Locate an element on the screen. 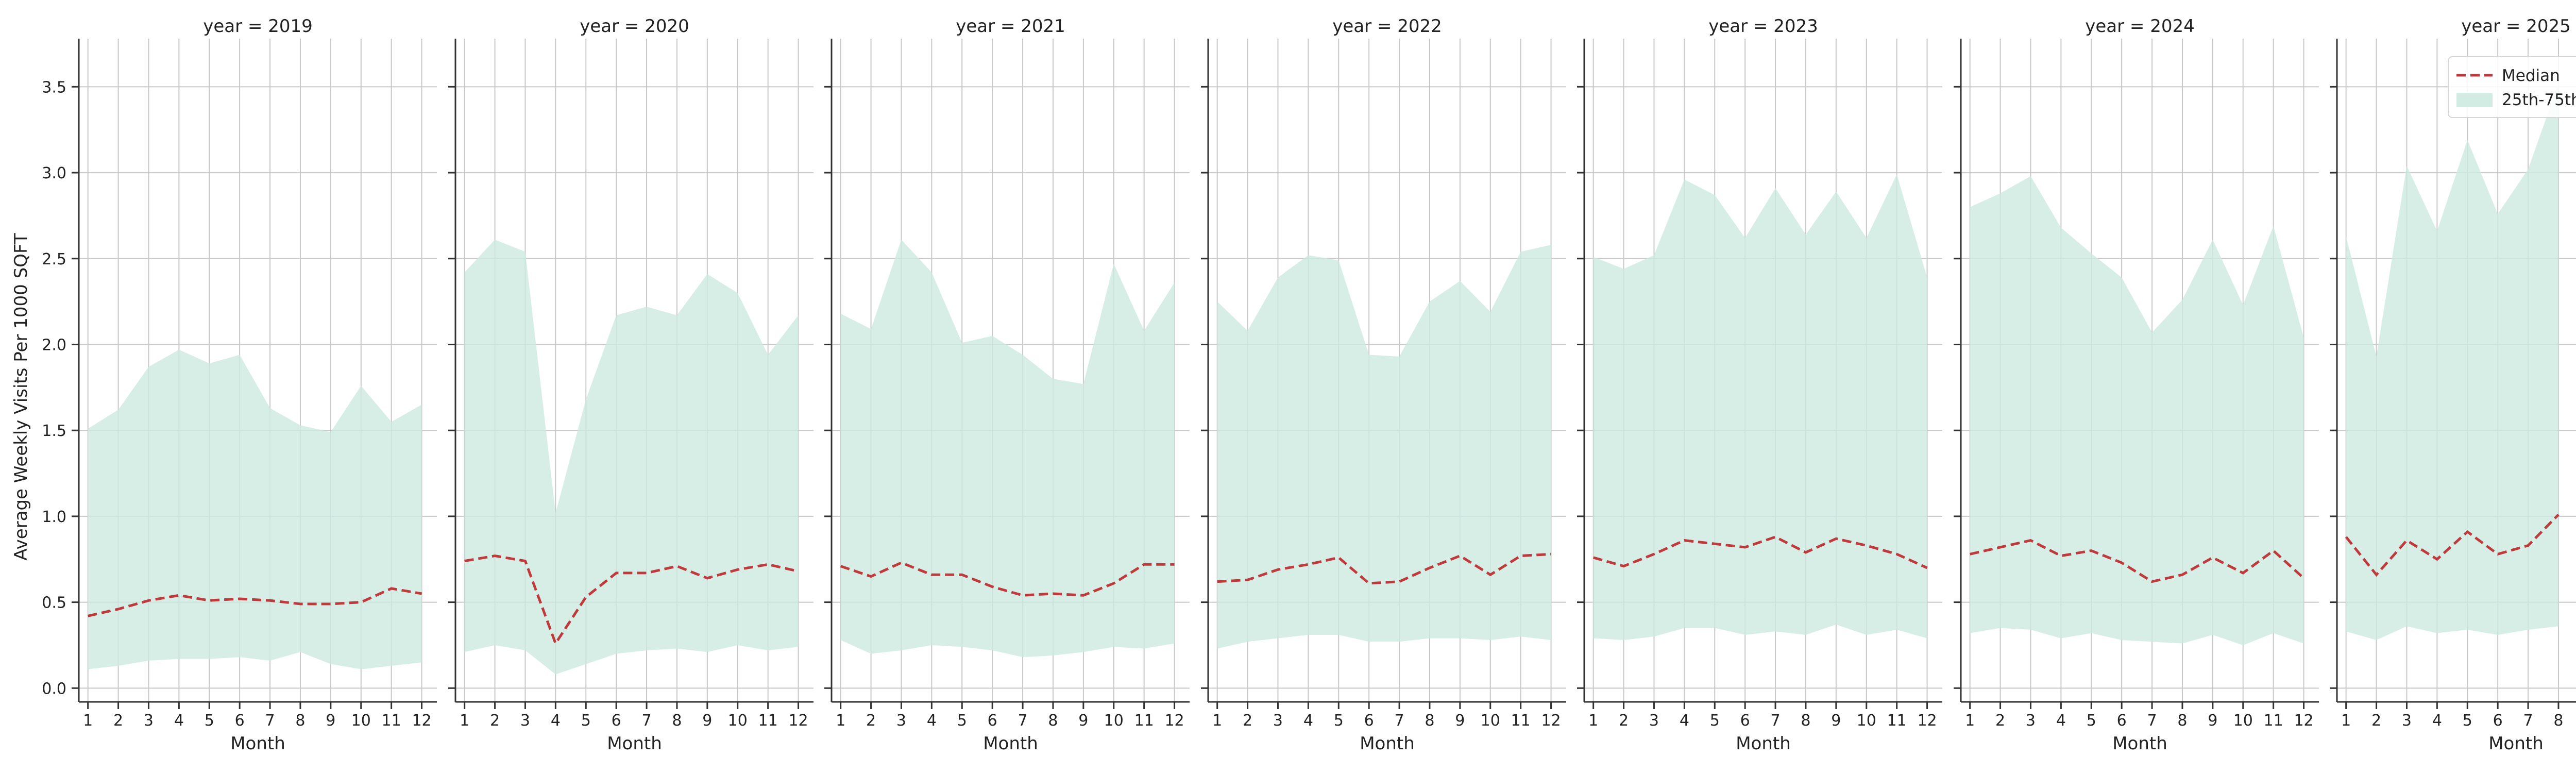 The height and width of the screenshot is (773, 2576). y-tick-label: 2.5 is located at coordinates (54, 259).